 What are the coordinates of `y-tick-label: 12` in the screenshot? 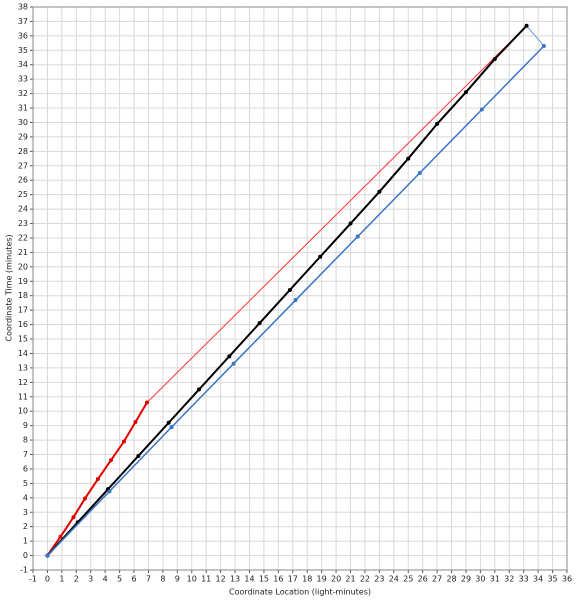 It's located at (23, 382).